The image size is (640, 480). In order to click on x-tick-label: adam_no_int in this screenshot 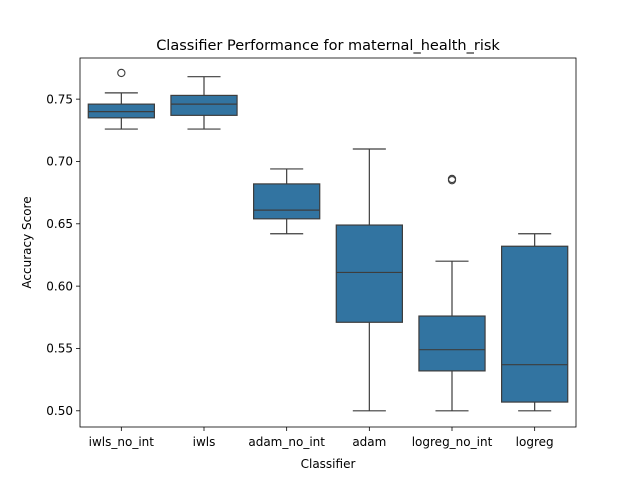, I will do `click(286, 442)`.